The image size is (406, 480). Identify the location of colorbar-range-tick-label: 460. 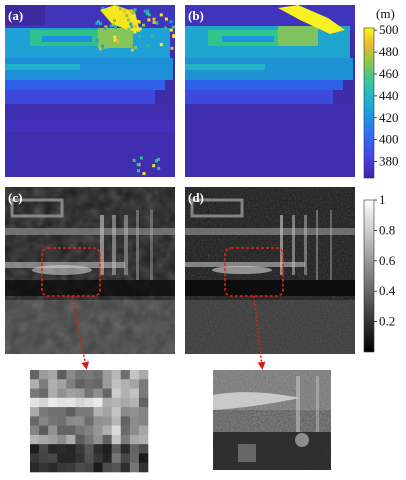
(389, 73).